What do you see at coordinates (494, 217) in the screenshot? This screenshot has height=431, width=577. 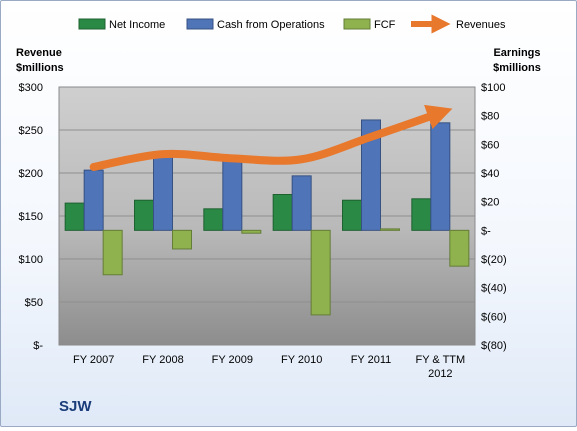 I see `right-axis-ticks: $(80) $(60) $(40) $(20) $- $20 $40 $60 $80 $100` at bounding box center [494, 217].